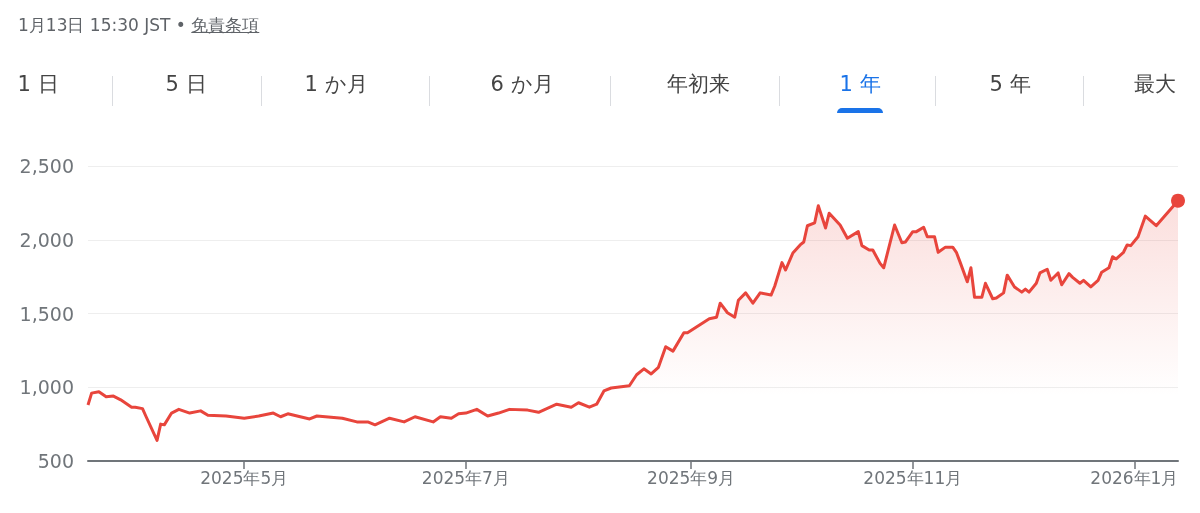  I want to click on y-tick-label: 1,000, so click(46, 387).